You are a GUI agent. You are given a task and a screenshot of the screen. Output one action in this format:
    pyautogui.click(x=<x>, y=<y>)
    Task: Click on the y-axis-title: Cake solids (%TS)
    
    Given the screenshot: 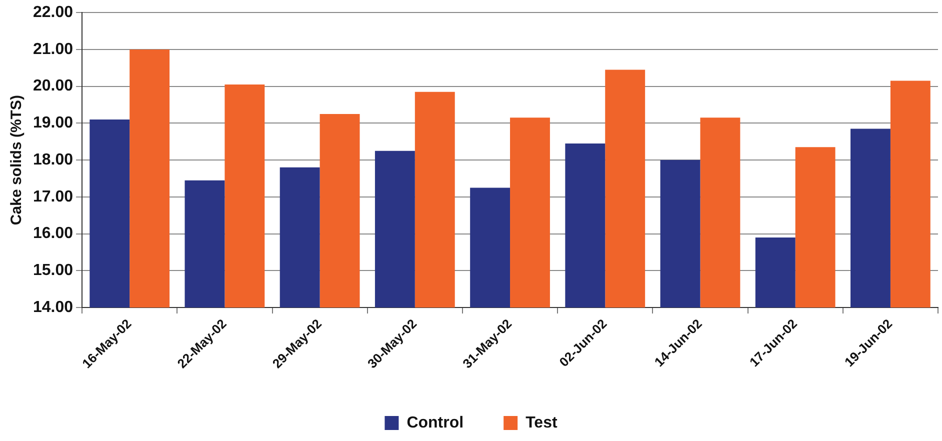 What is the action you would take?
    pyautogui.click(x=17, y=160)
    